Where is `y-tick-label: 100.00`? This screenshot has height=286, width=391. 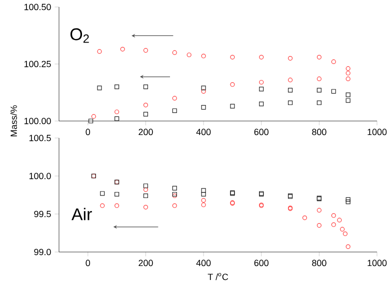
y-tick-label: 100.00 is located at coordinates (37, 121).